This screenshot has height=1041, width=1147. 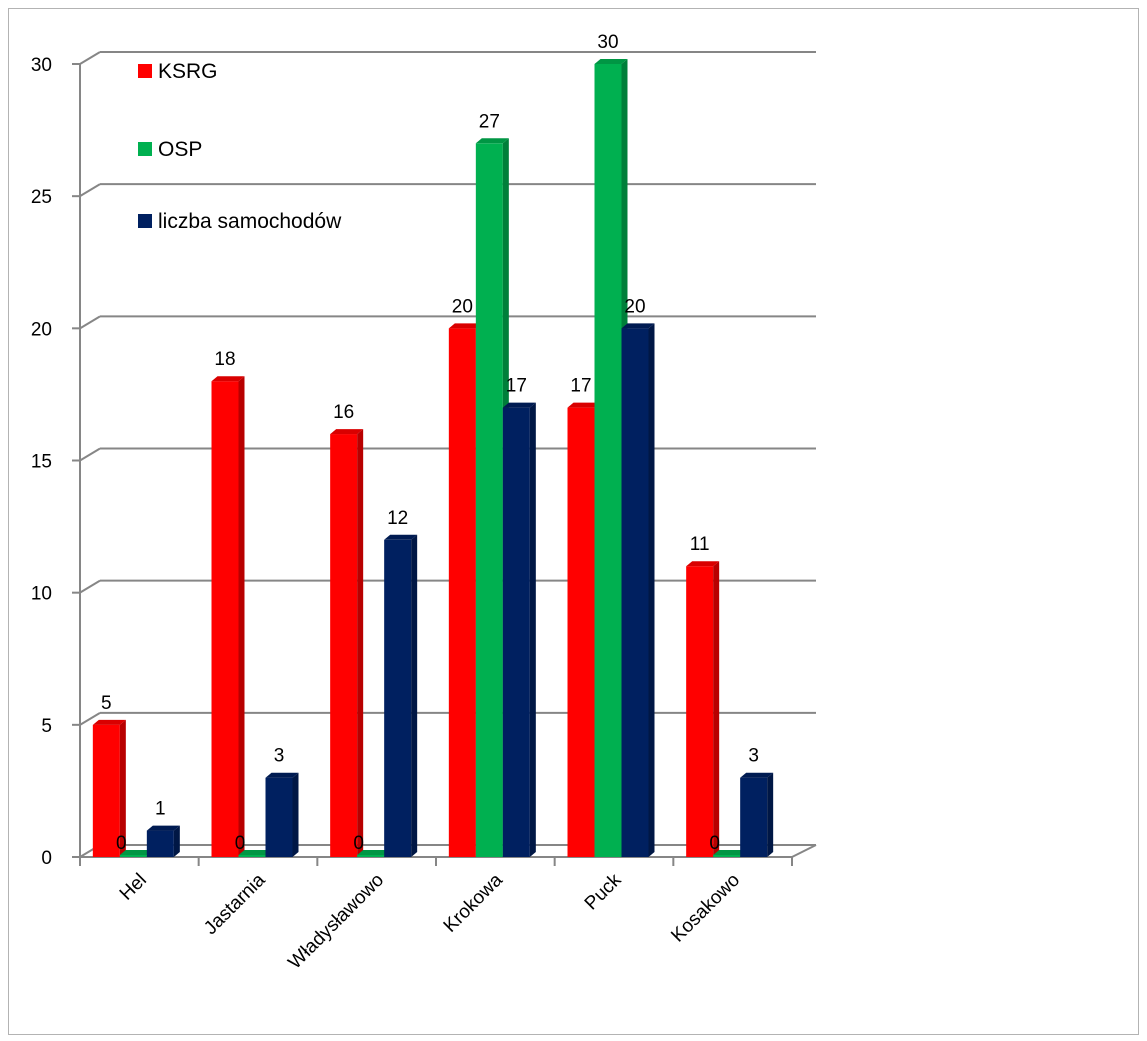 I want to click on data-label: 30, so click(x=607, y=42).